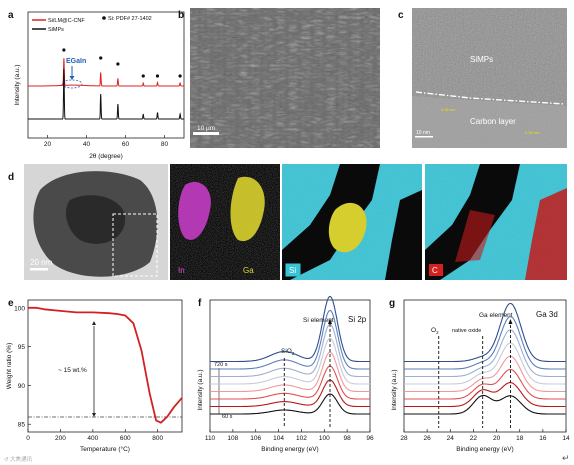 The height and width of the screenshot is (465, 574). I want to click on time-top: 720 s, so click(221, 365).